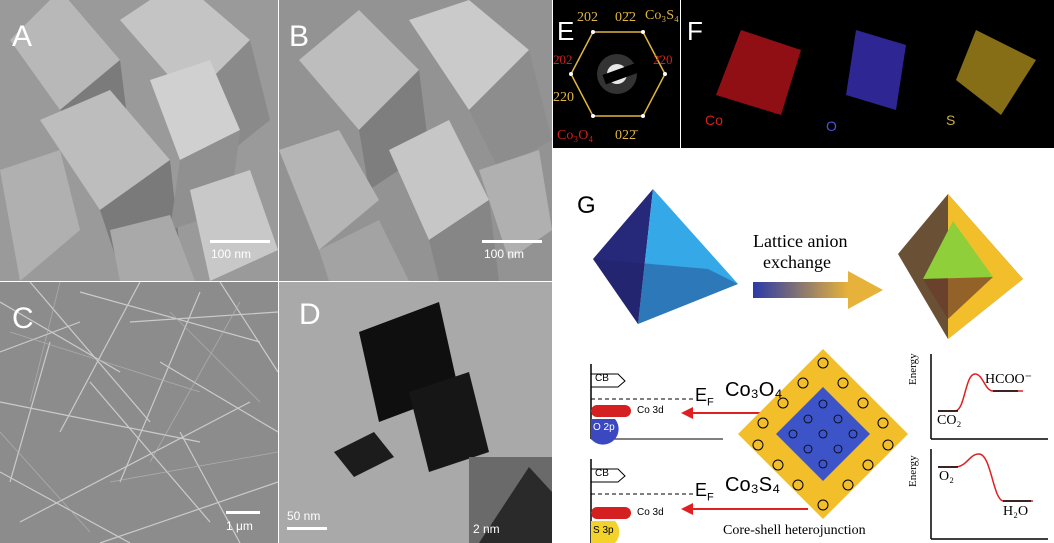  What do you see at coordinates (602, 378) in the screenshot?
I see `cb-label-top: CB` at bounding box center [602, 378].